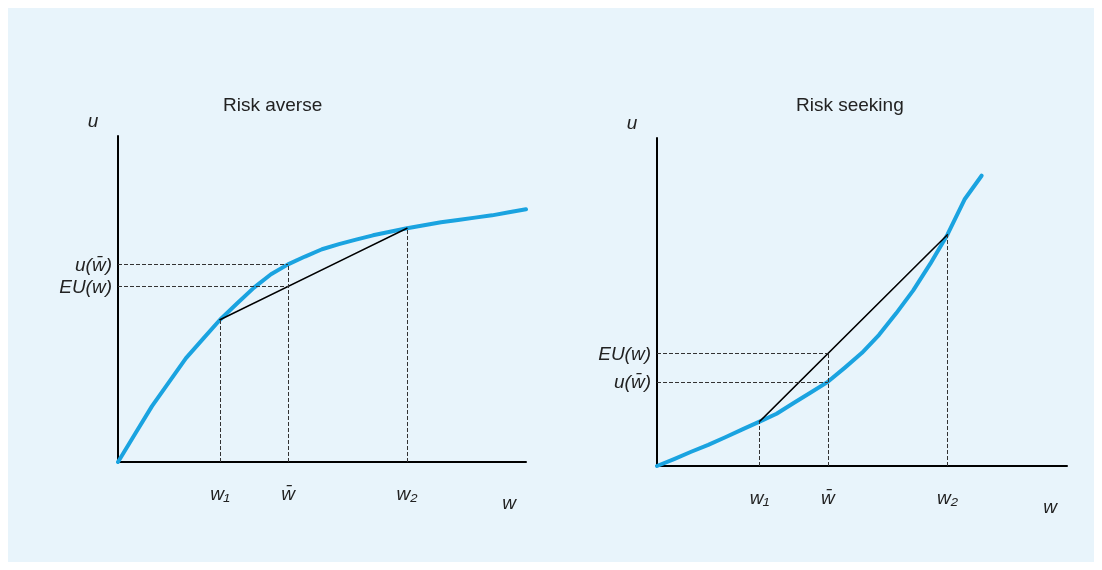 The image size is (1102, 570). Describe the element at coordinates (273, 104) in the screenshot. I see `chart-title: Risk averse` at that location.